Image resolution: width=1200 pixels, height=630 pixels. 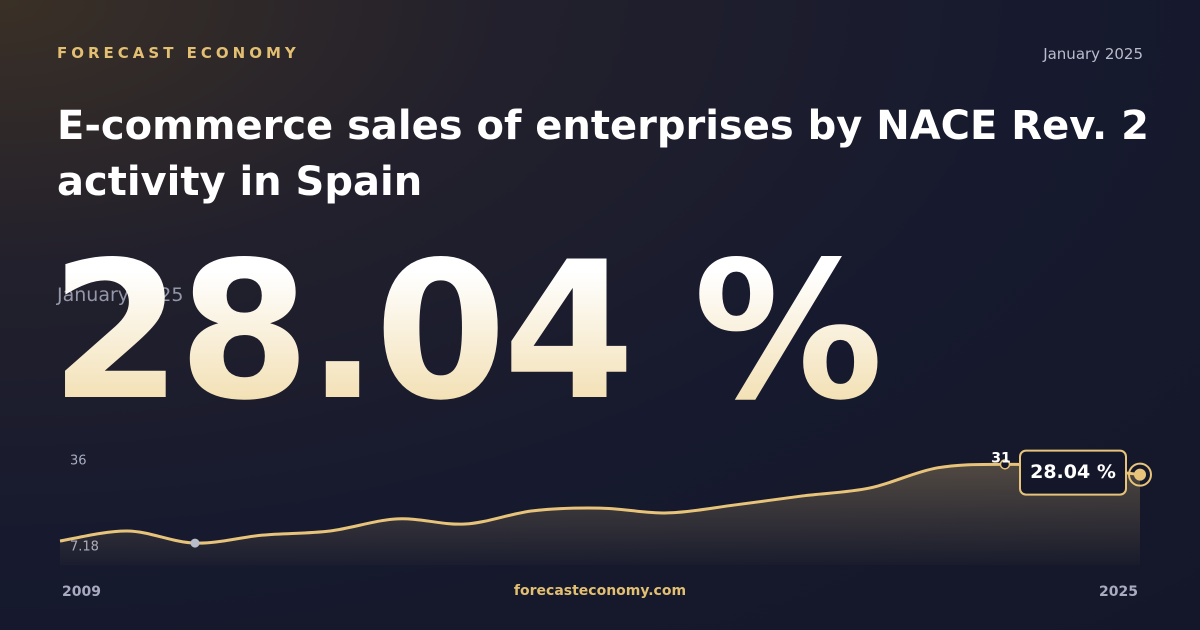 I want to click on end-halo, so click(x=1140, y=474).